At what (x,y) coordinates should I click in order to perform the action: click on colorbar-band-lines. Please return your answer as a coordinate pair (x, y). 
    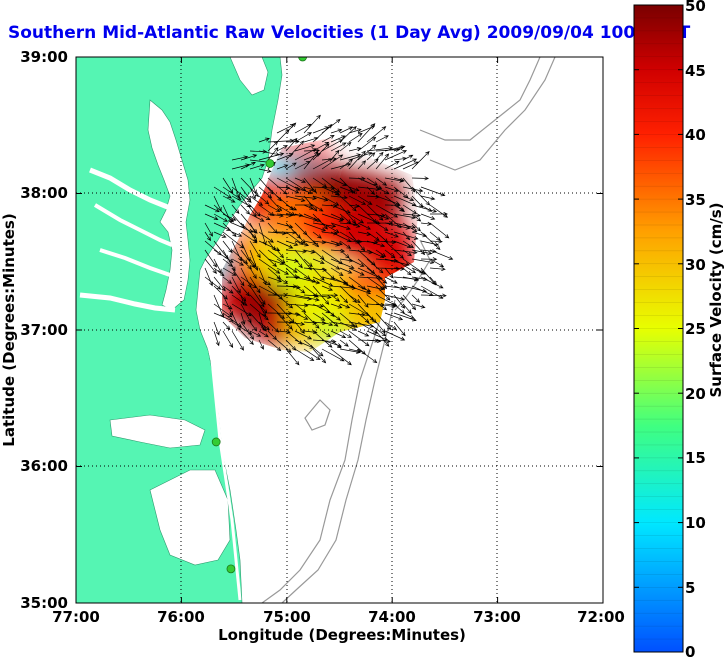
    Looking at the image, I should click on (658, 328).